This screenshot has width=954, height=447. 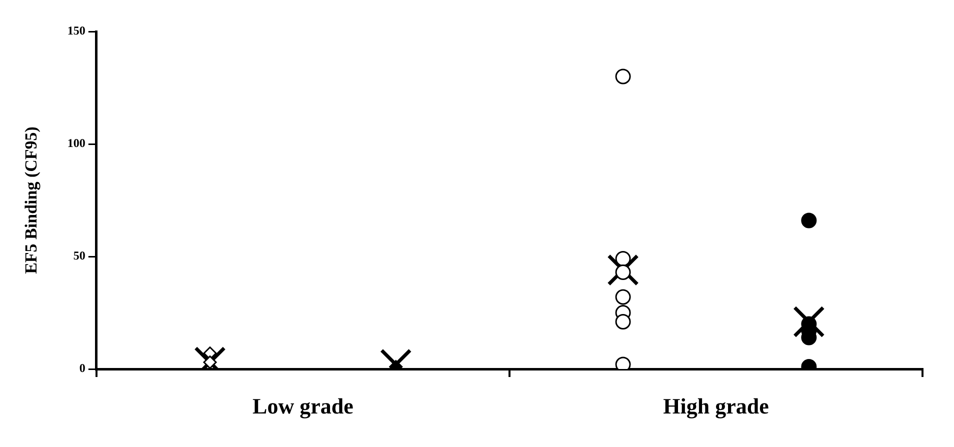 What do you see at coordinates (76, 143) in the screenshot?
I see `y-tick-label: 100` at bounding box center [76, 143].